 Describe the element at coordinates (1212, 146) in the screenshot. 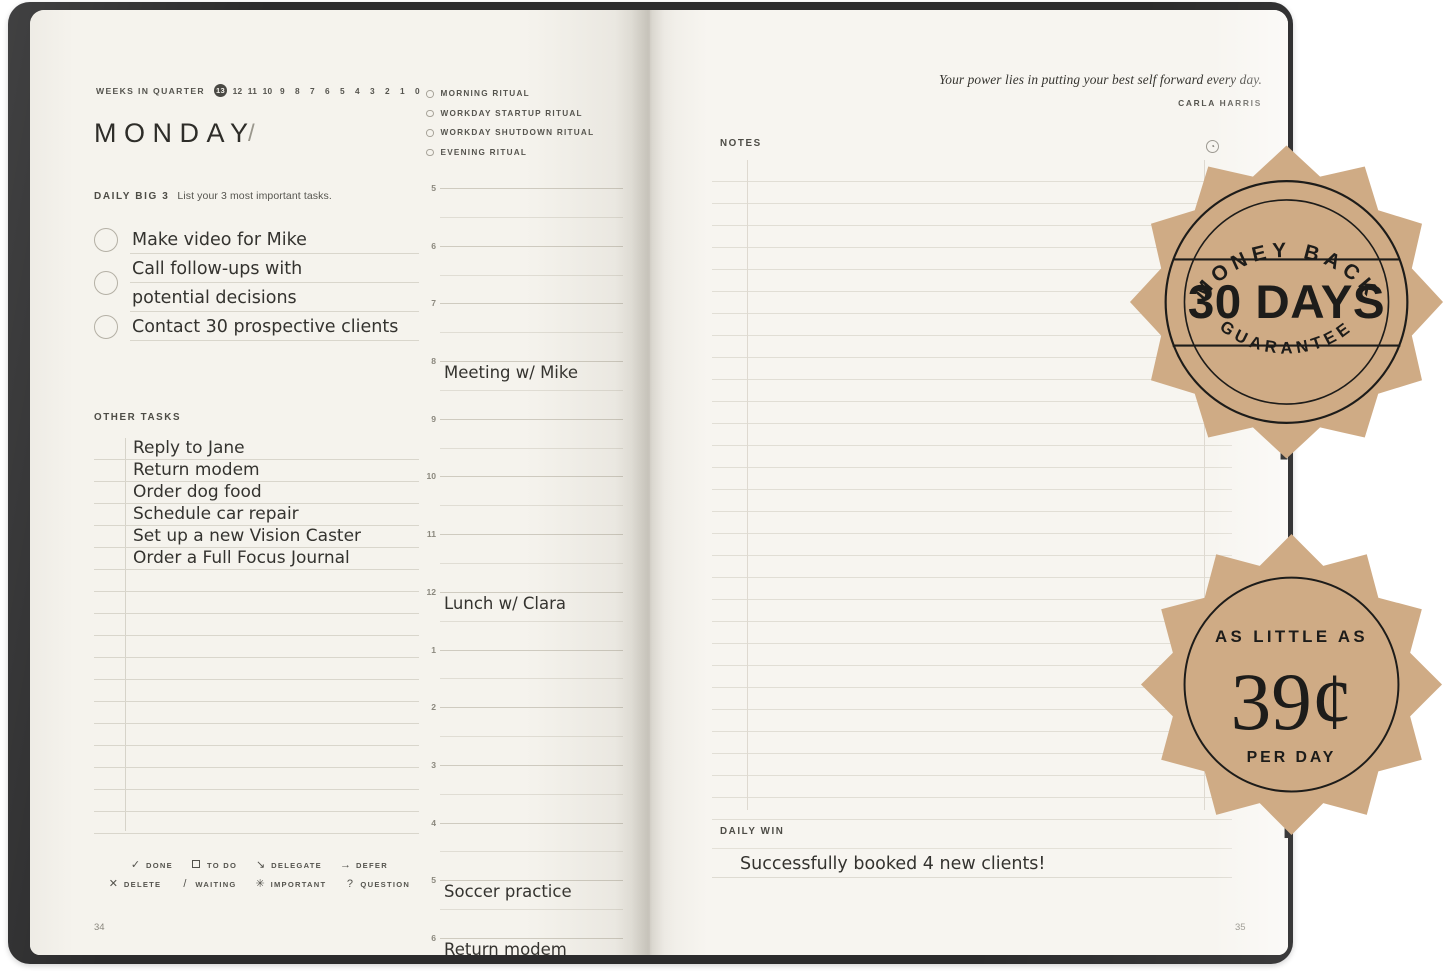

I see `clock-circle-icon: ◔` at that location.